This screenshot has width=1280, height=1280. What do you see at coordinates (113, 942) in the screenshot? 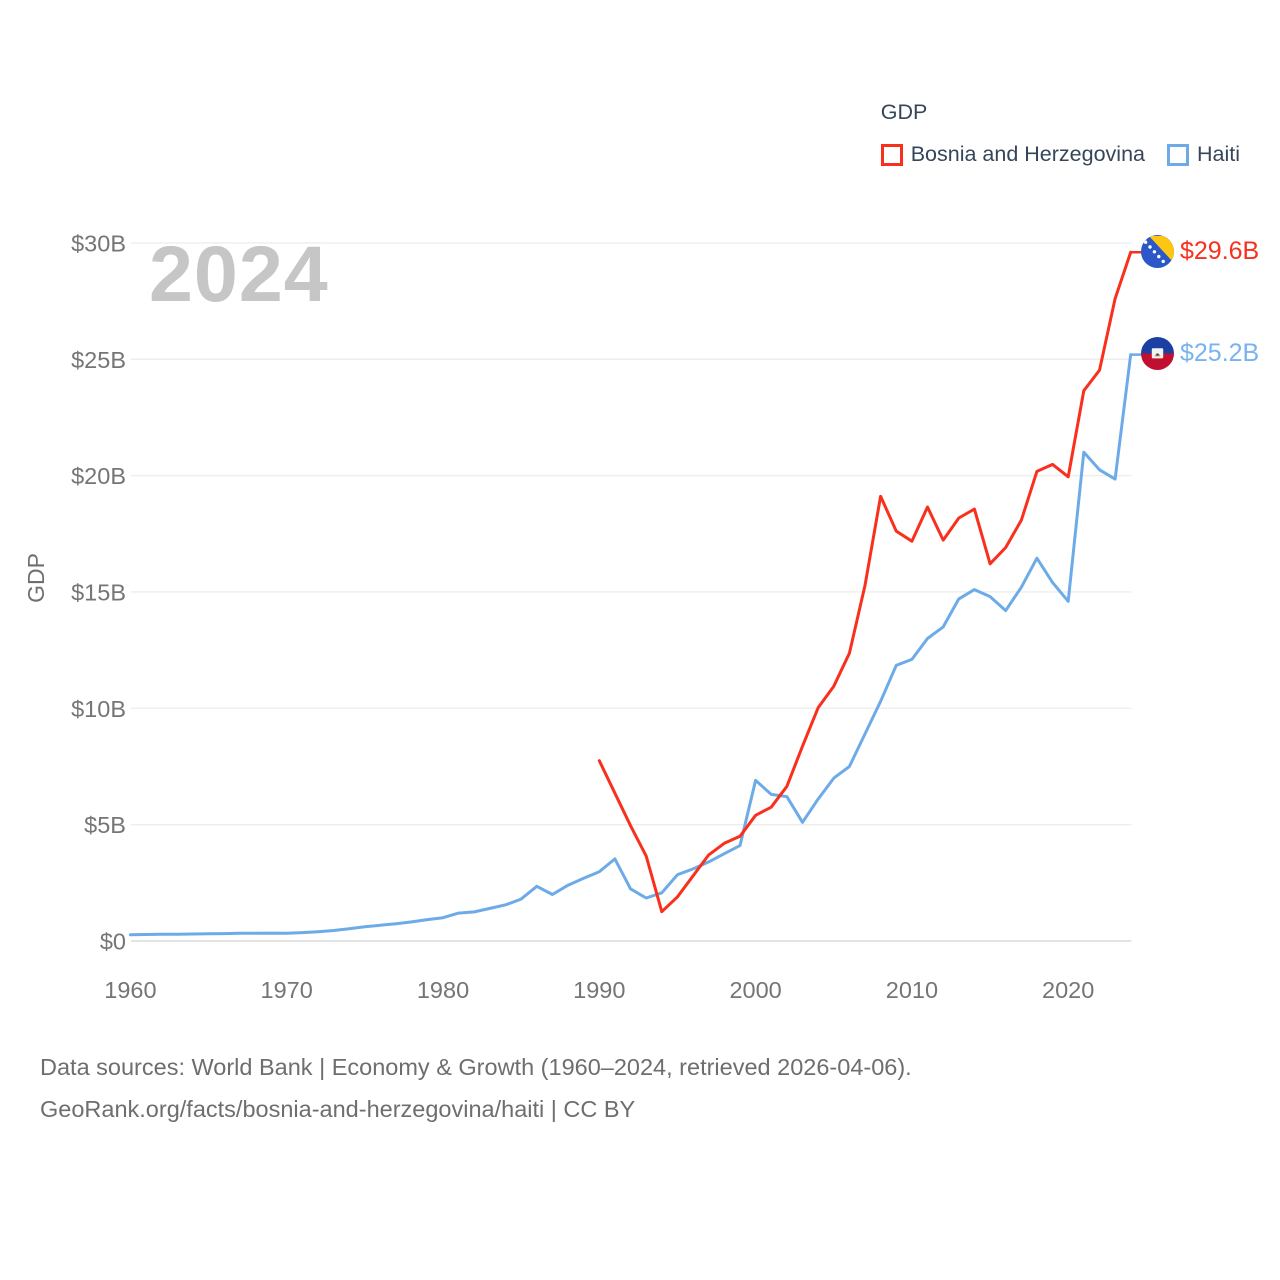
I see `y-axis-tick-label: $0` at bounding box center [113, 942].